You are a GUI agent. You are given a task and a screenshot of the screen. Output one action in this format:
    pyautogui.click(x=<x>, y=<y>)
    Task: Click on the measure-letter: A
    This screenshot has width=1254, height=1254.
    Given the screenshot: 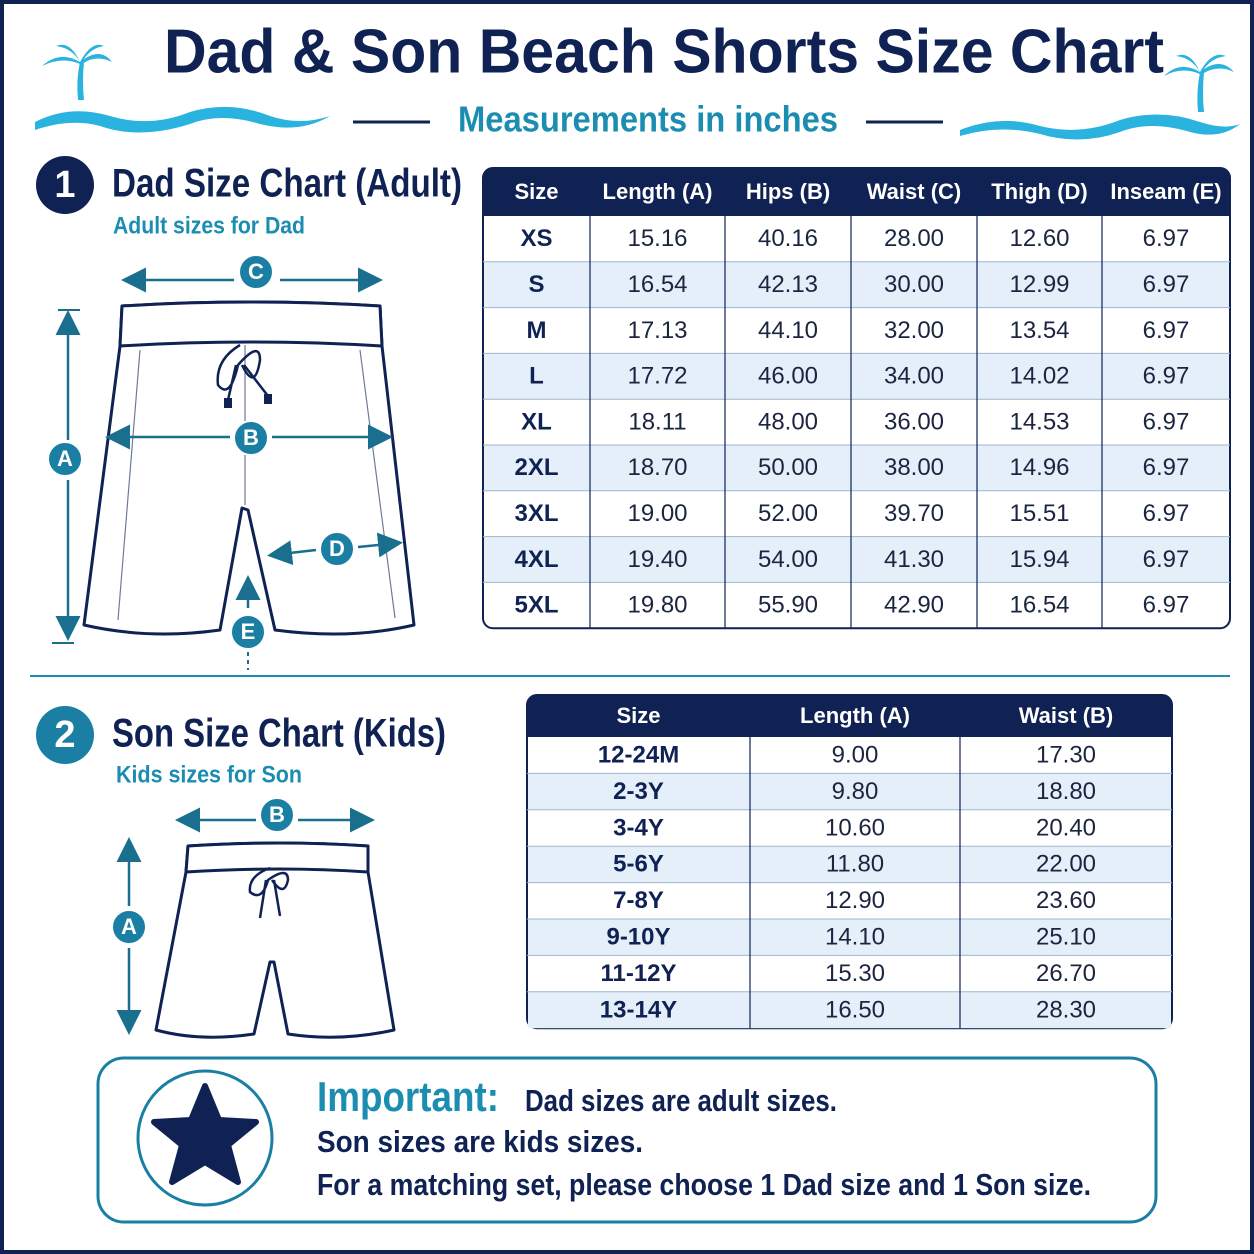 What is the action you would take?
    pyautogui.click(x=65, y=458)
    